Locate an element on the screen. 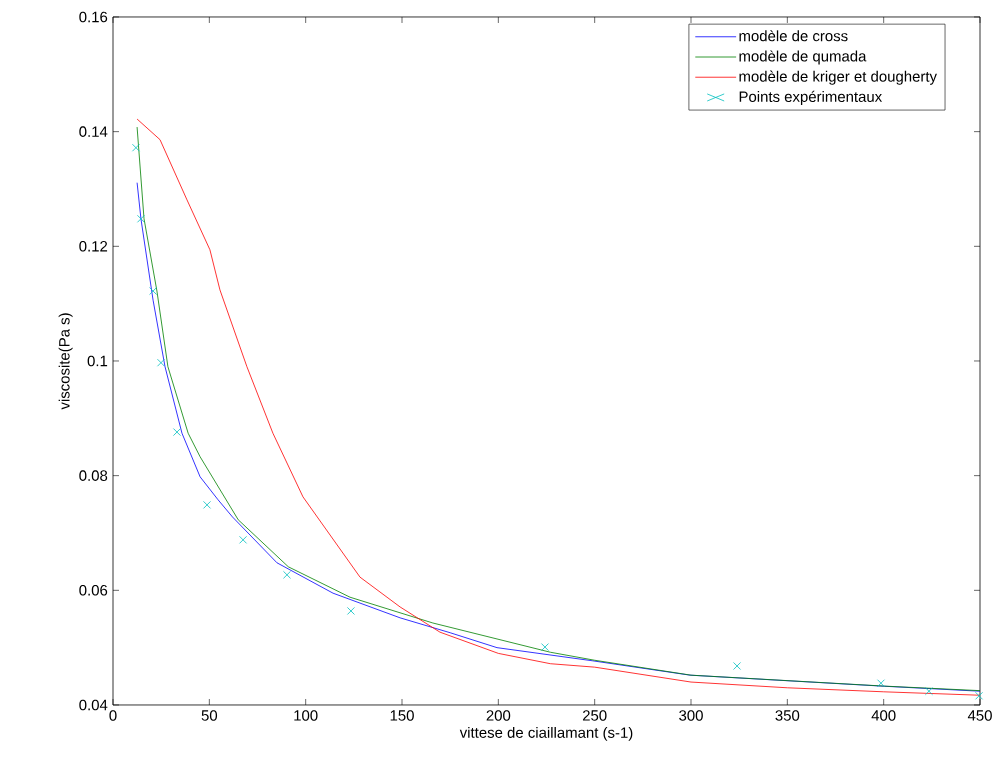  x-tick-label: 450 is located at coordinates (979, 715).